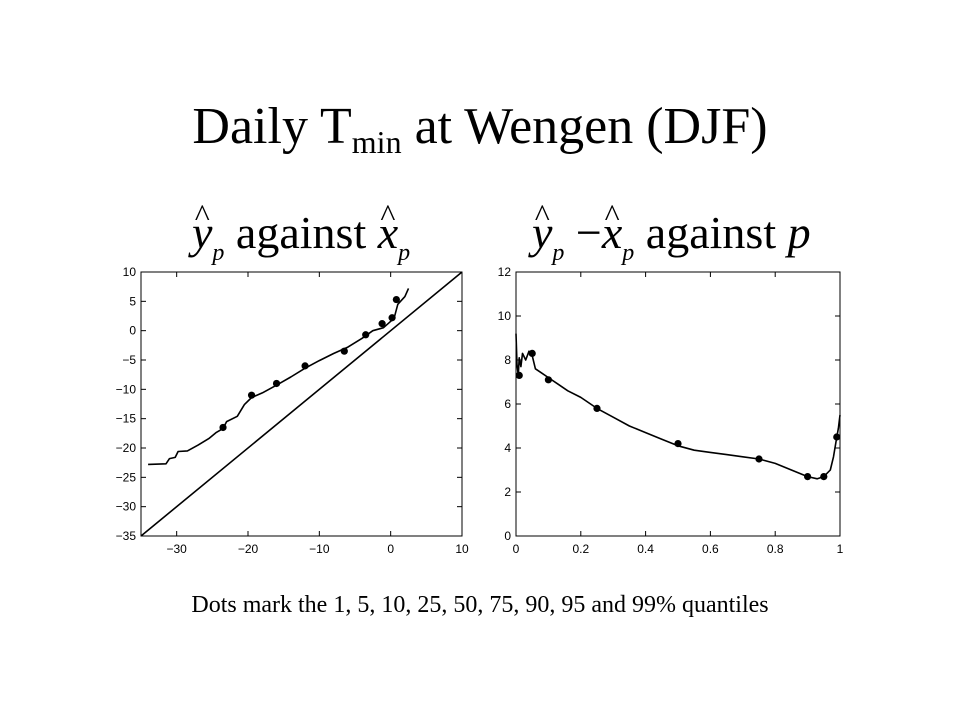 The height and width of the screenshot is (720, 960). I want to click on chart2-y-tick-label: 0, so click(507, 536).